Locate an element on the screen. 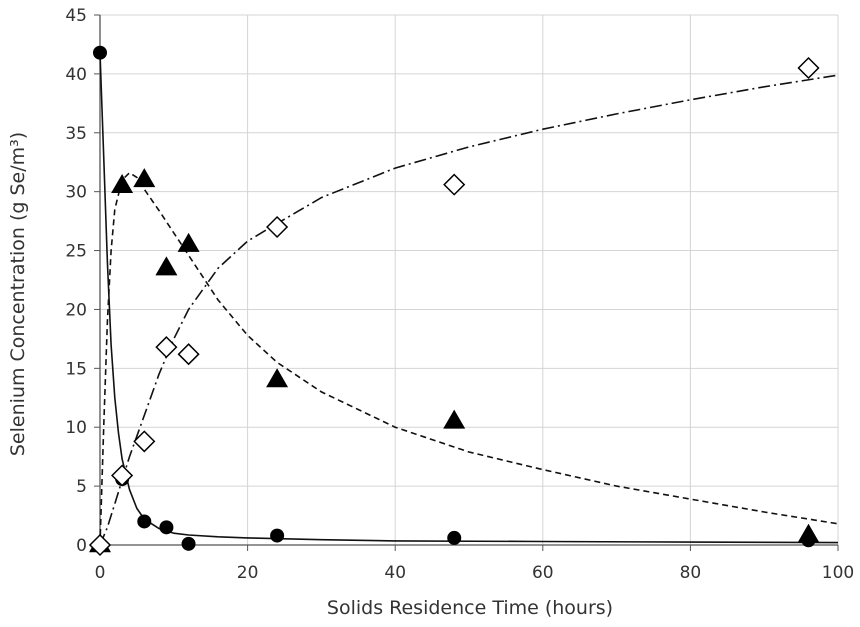 This screenshot has height=627, width=860. y-tick-label: 10 is located at coordinates (76, 428).